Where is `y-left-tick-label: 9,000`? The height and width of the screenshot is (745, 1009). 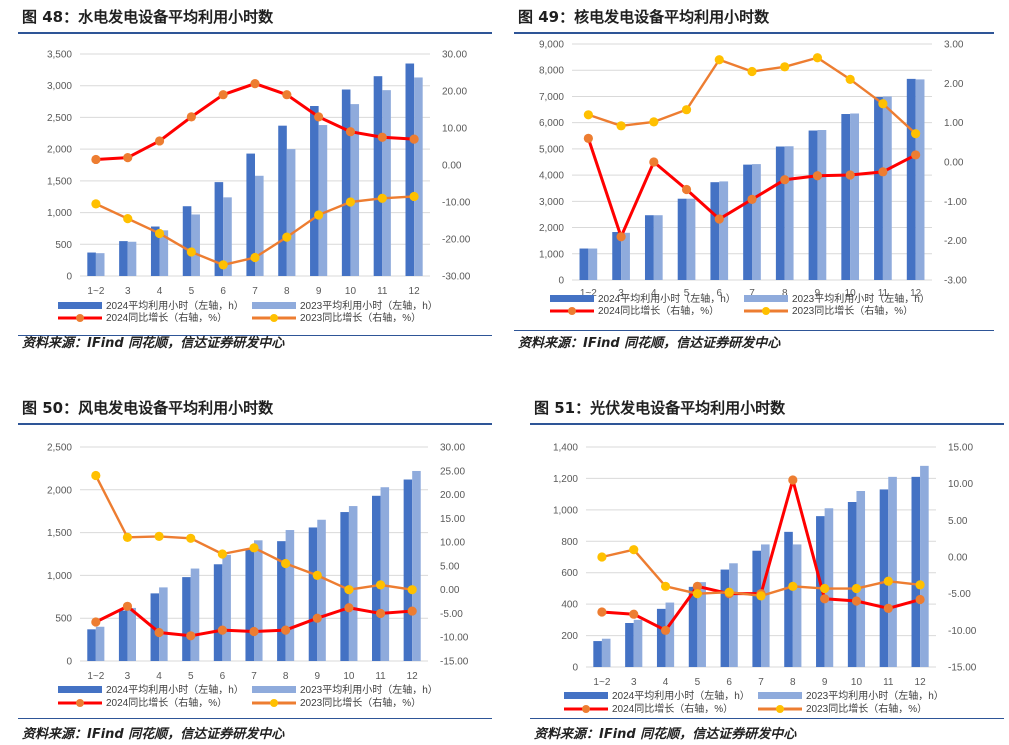
y-left-tick-label: 9,000 is located at coordinates (551, 45).